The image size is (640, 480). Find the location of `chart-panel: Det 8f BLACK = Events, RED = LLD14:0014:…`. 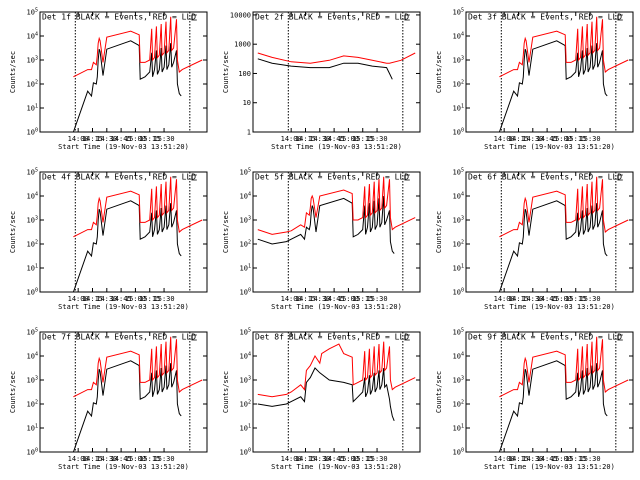

chart-panel: Det 8f BLACK = Events, RED = LLD14:0014:… is located at coordinates (321, 399).